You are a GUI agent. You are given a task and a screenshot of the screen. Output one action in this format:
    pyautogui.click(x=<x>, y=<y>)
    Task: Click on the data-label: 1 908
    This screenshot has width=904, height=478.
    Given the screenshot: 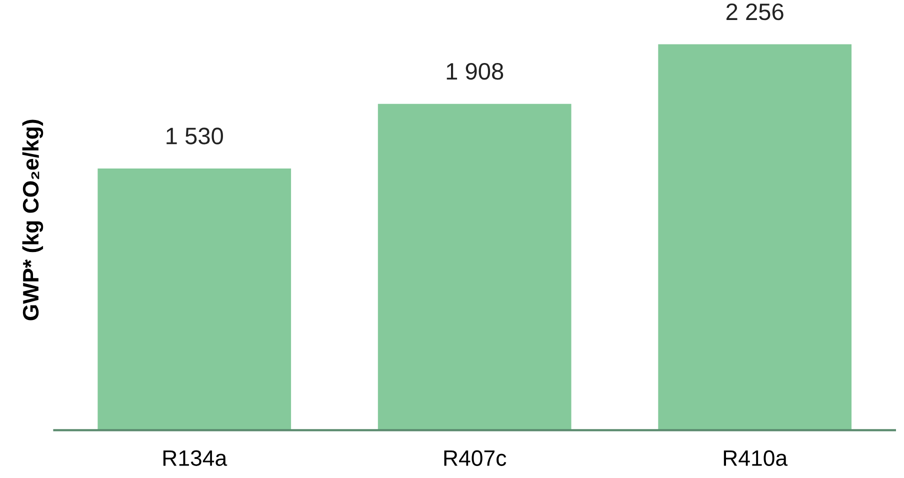 What is the action you would take?
    pyautogui.click(x=475, y=71)
    